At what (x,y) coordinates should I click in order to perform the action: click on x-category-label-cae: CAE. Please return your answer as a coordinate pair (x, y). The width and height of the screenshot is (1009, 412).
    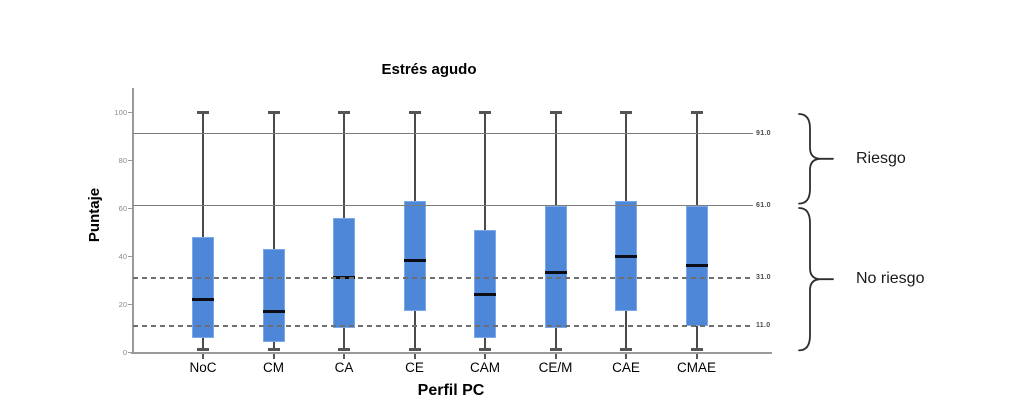
    Looking at the image, I should click on (626, 367).